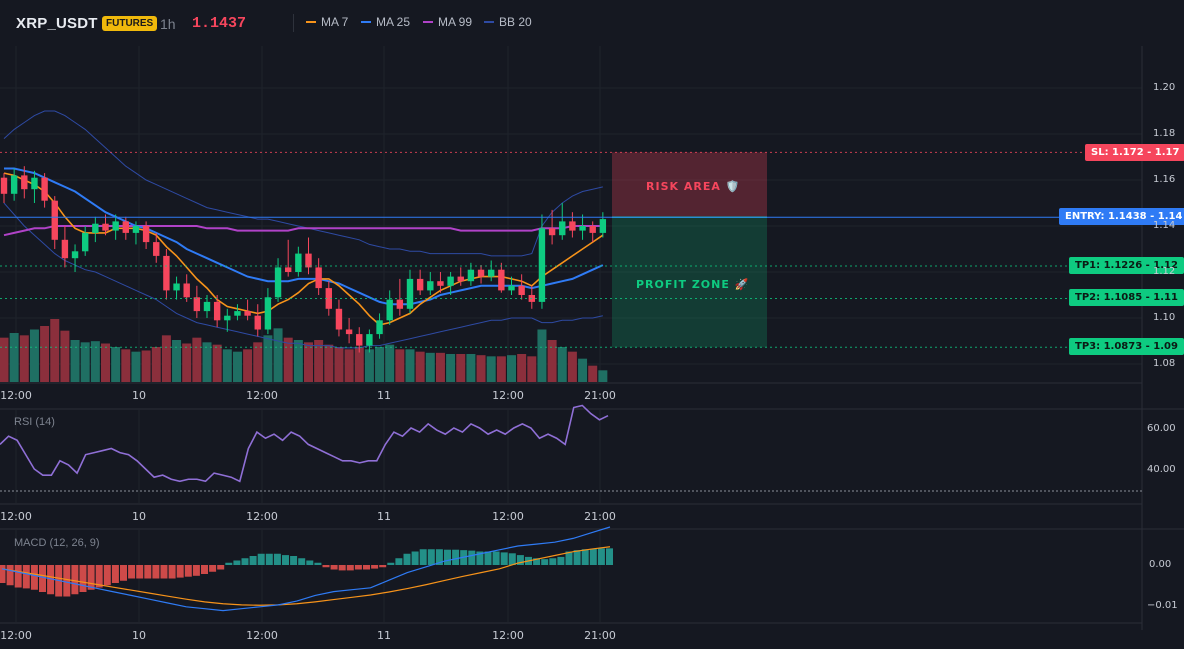 This screenshot has height=649, width=1184. I want to click on time-tick: 12:00, so click(508, 635).